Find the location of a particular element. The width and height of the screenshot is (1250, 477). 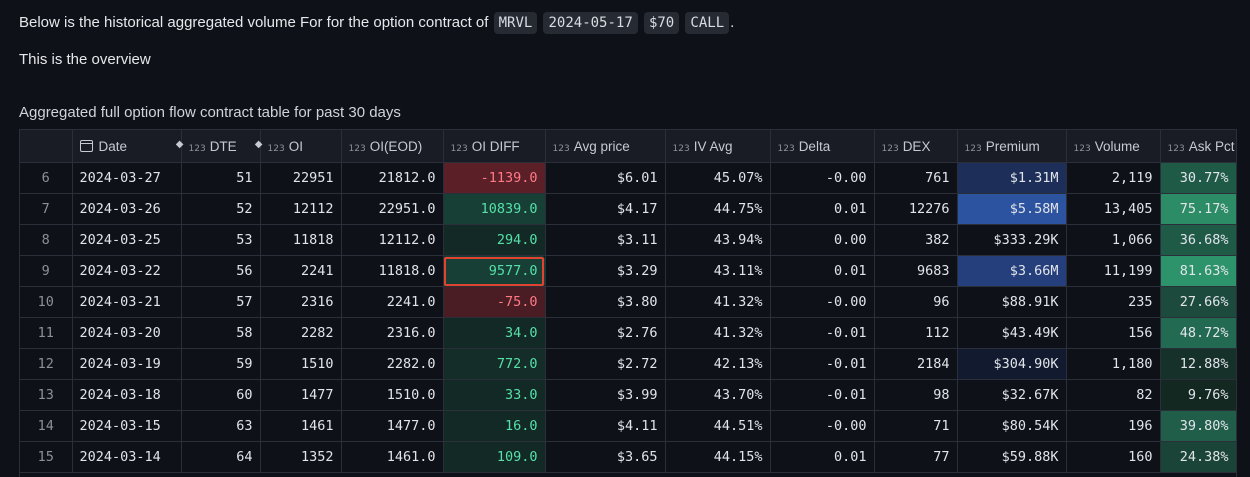

col-header-avg-price: 123 Avg price is located at coordinates (605, 146).